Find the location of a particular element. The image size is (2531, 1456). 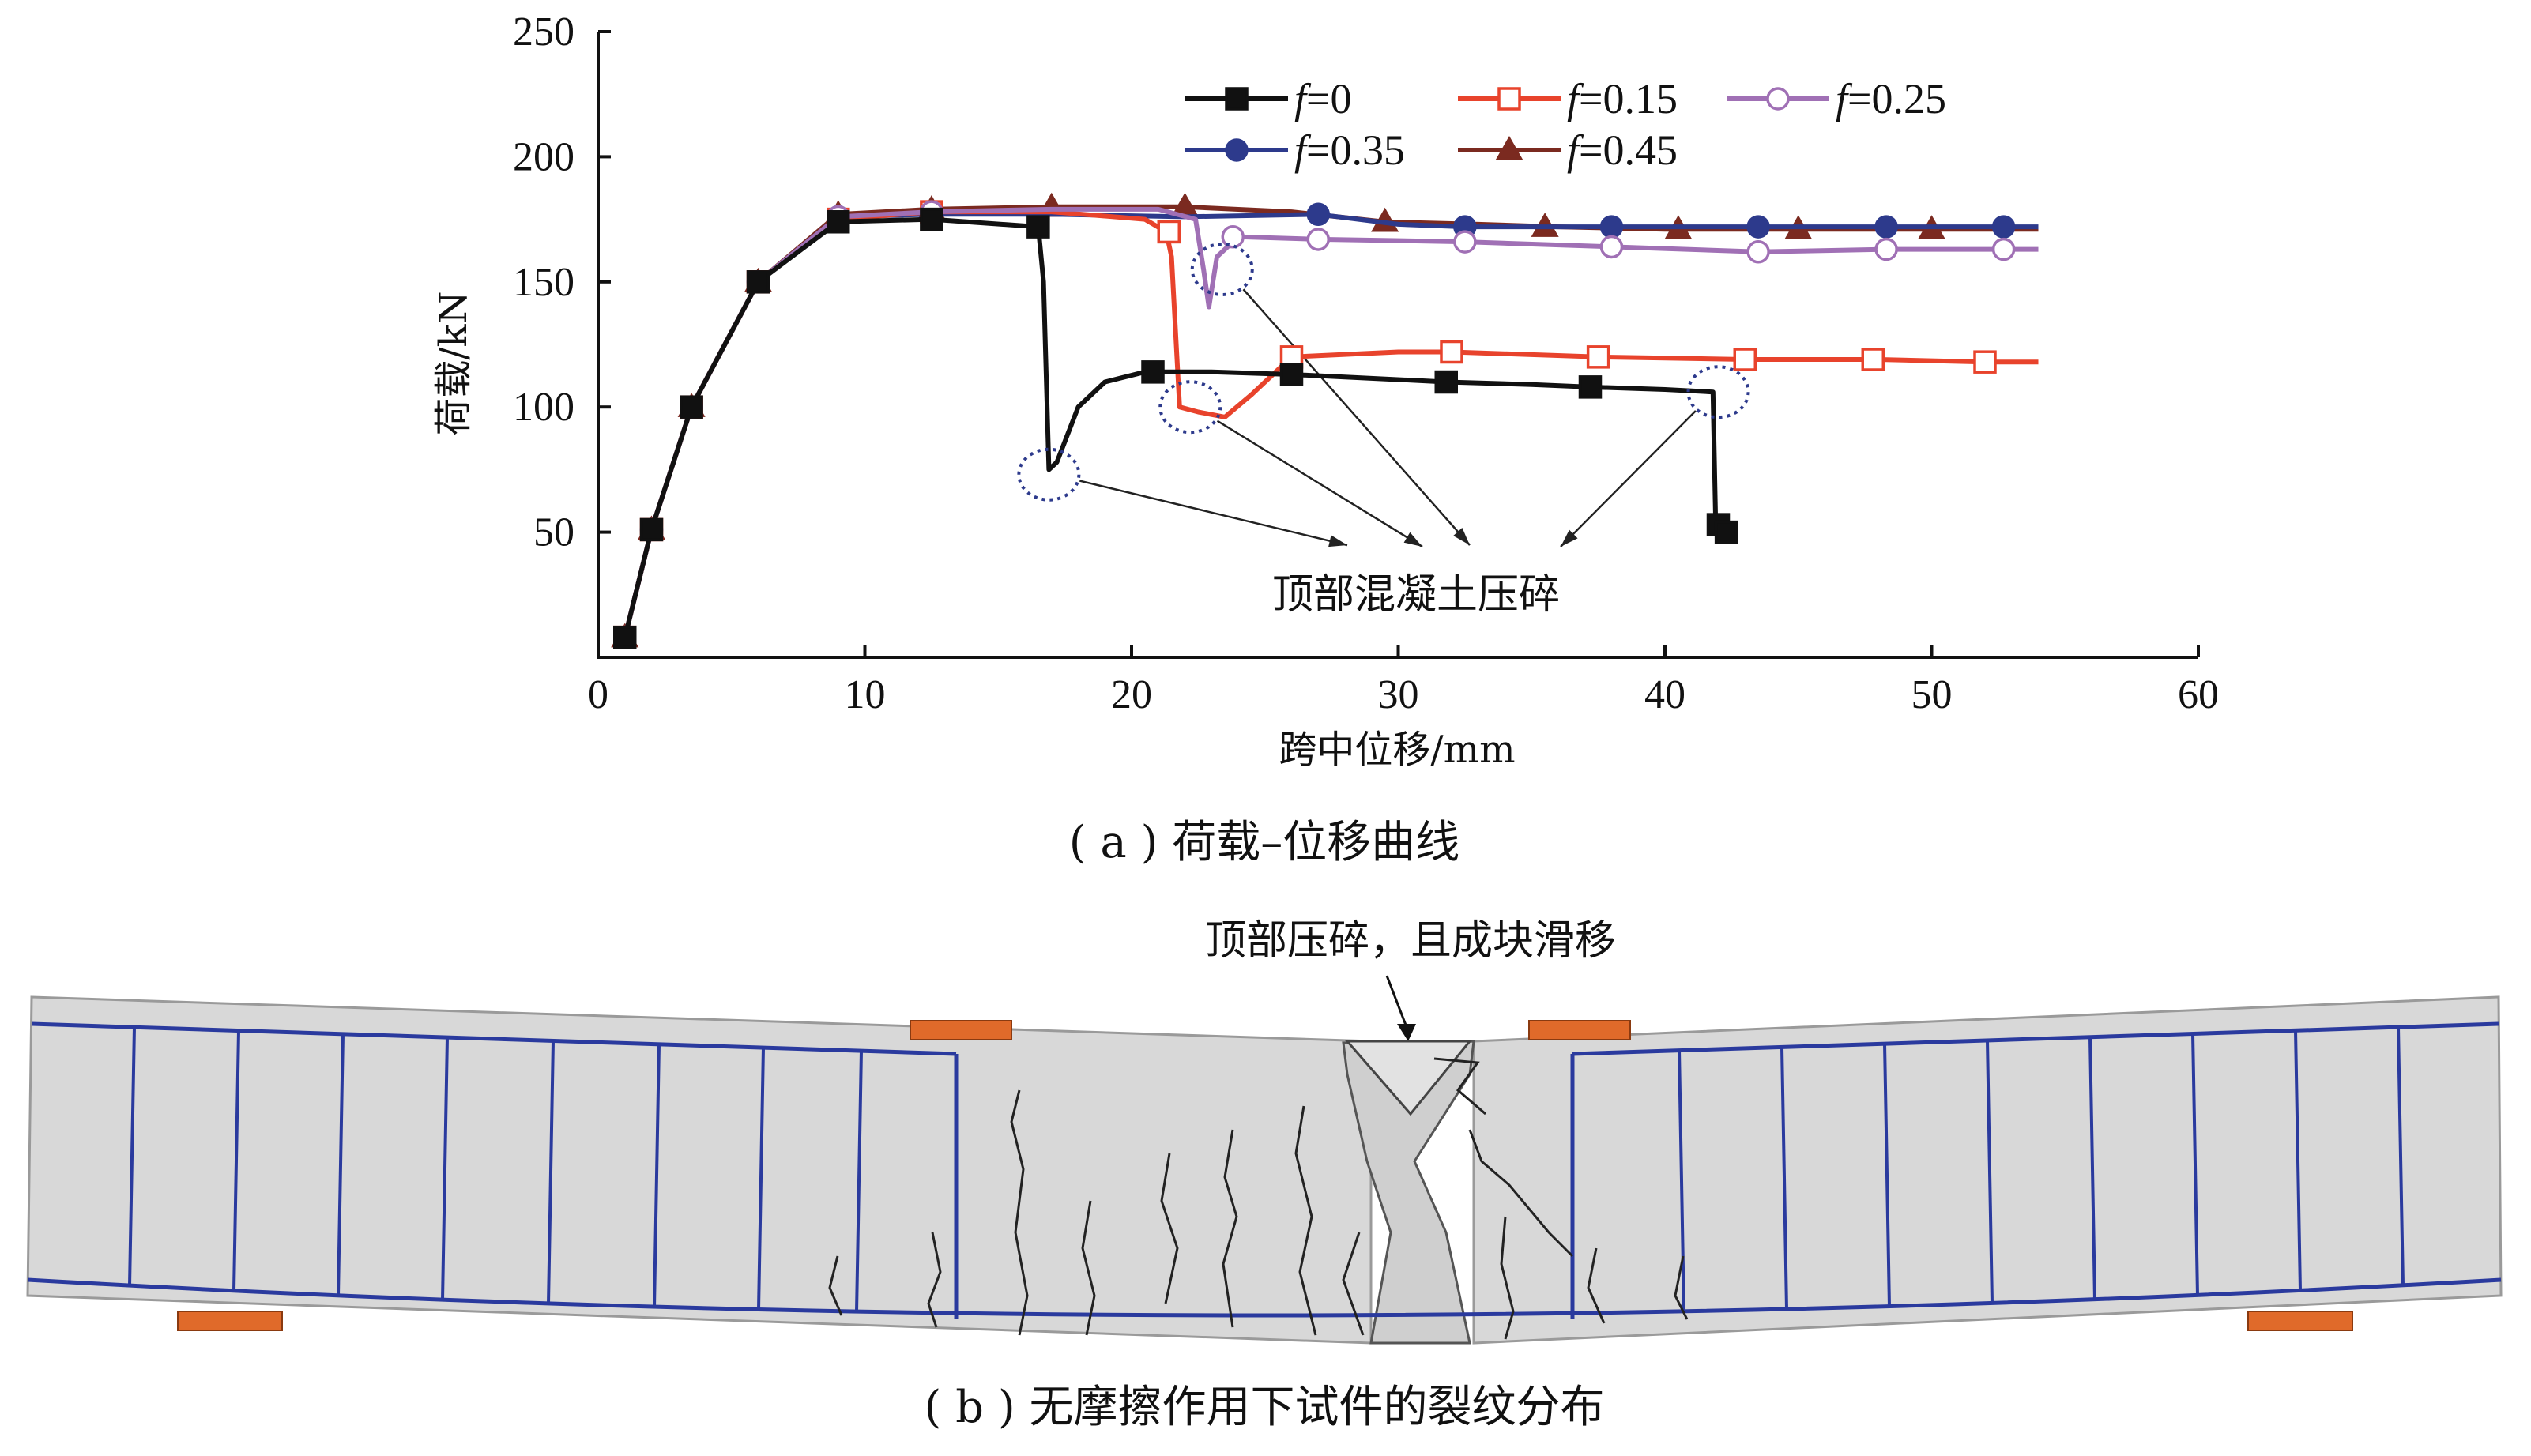

x-tick-label: 50 is located at coordinates (1932, 694).